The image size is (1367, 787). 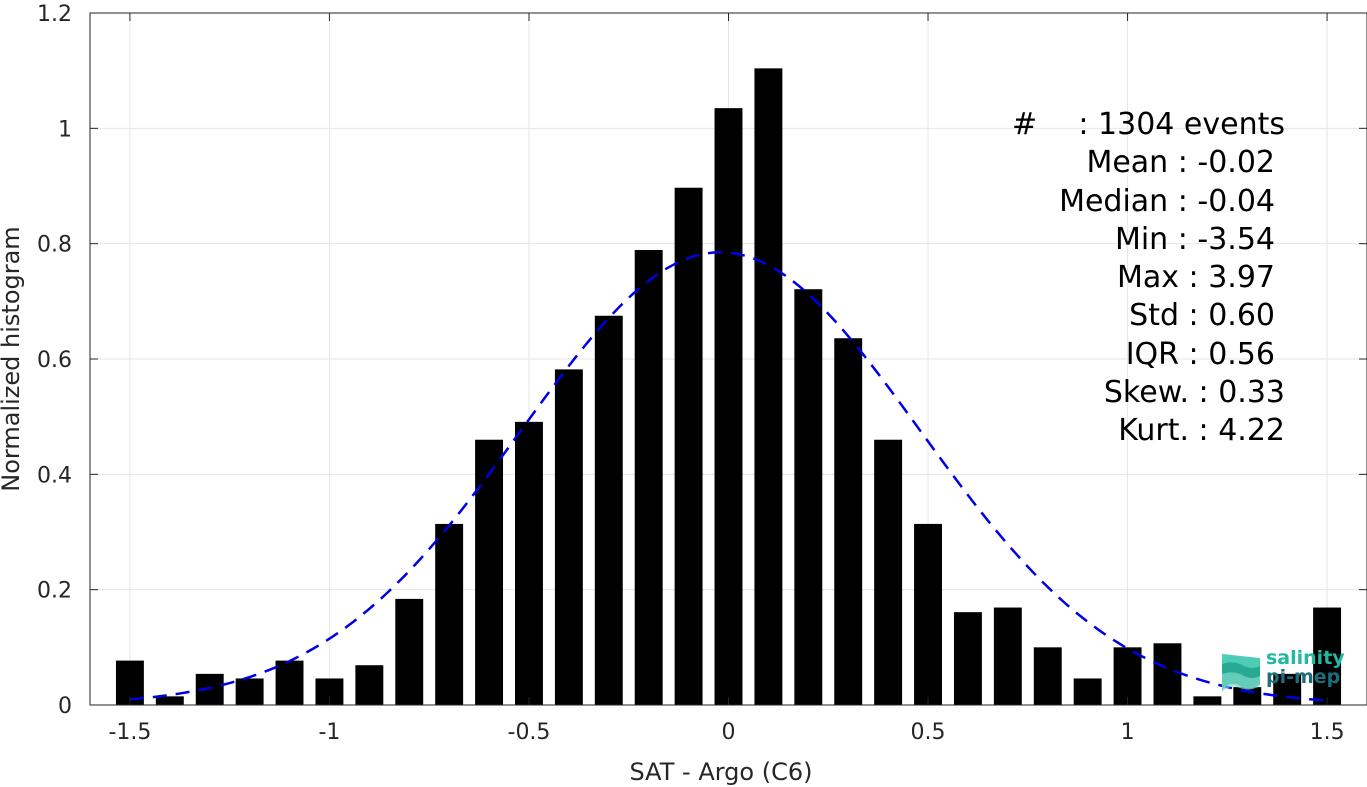 What do you see at coordinates (1194, 239) in the screenshot?
I see `stat-min: Min : -3.54` at bounding box center [1194, 239].